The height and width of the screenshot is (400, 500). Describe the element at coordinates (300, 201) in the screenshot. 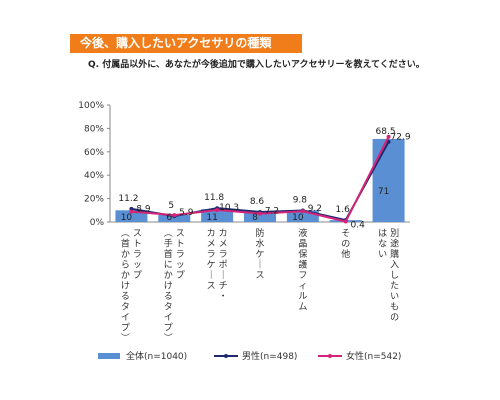

I see `male-data-label: 9.8` at that location.